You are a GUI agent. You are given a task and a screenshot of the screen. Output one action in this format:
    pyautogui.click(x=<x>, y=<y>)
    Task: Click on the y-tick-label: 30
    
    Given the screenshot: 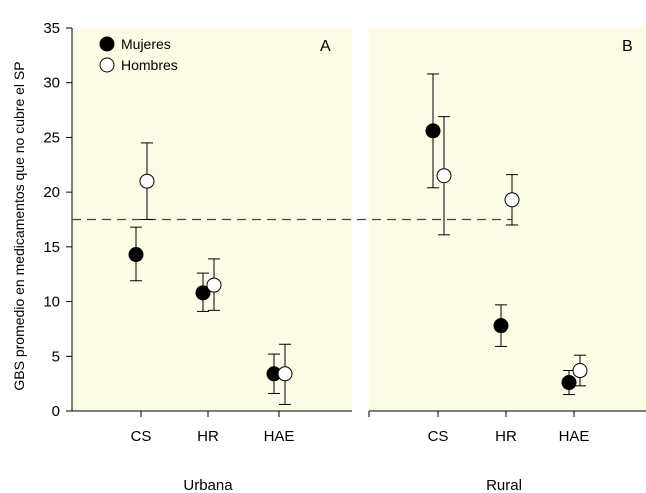 What is the action you would take?
    pyautogui.click(x=51, y=83)
    